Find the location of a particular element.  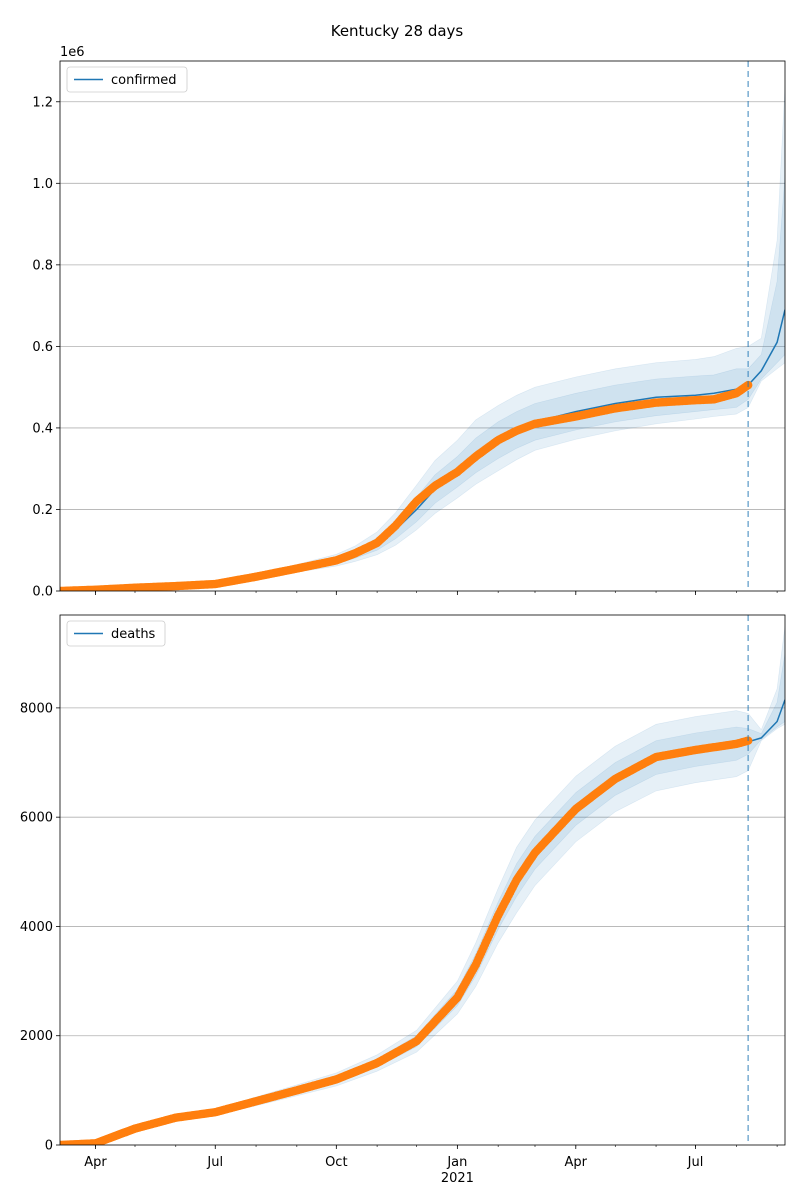

y-tick-label: 8000 is located at coordinates (36, 708).